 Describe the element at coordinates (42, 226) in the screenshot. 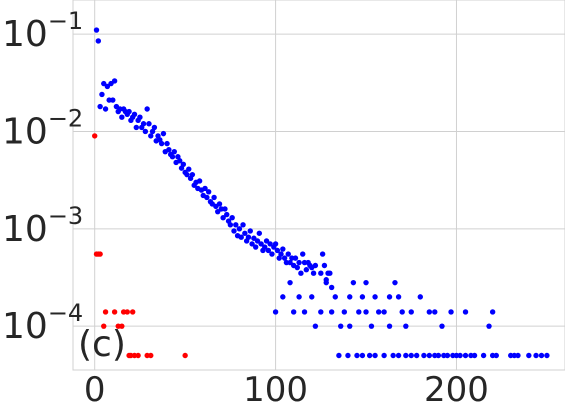

I see `y-tick-label: 10−3` at that location.